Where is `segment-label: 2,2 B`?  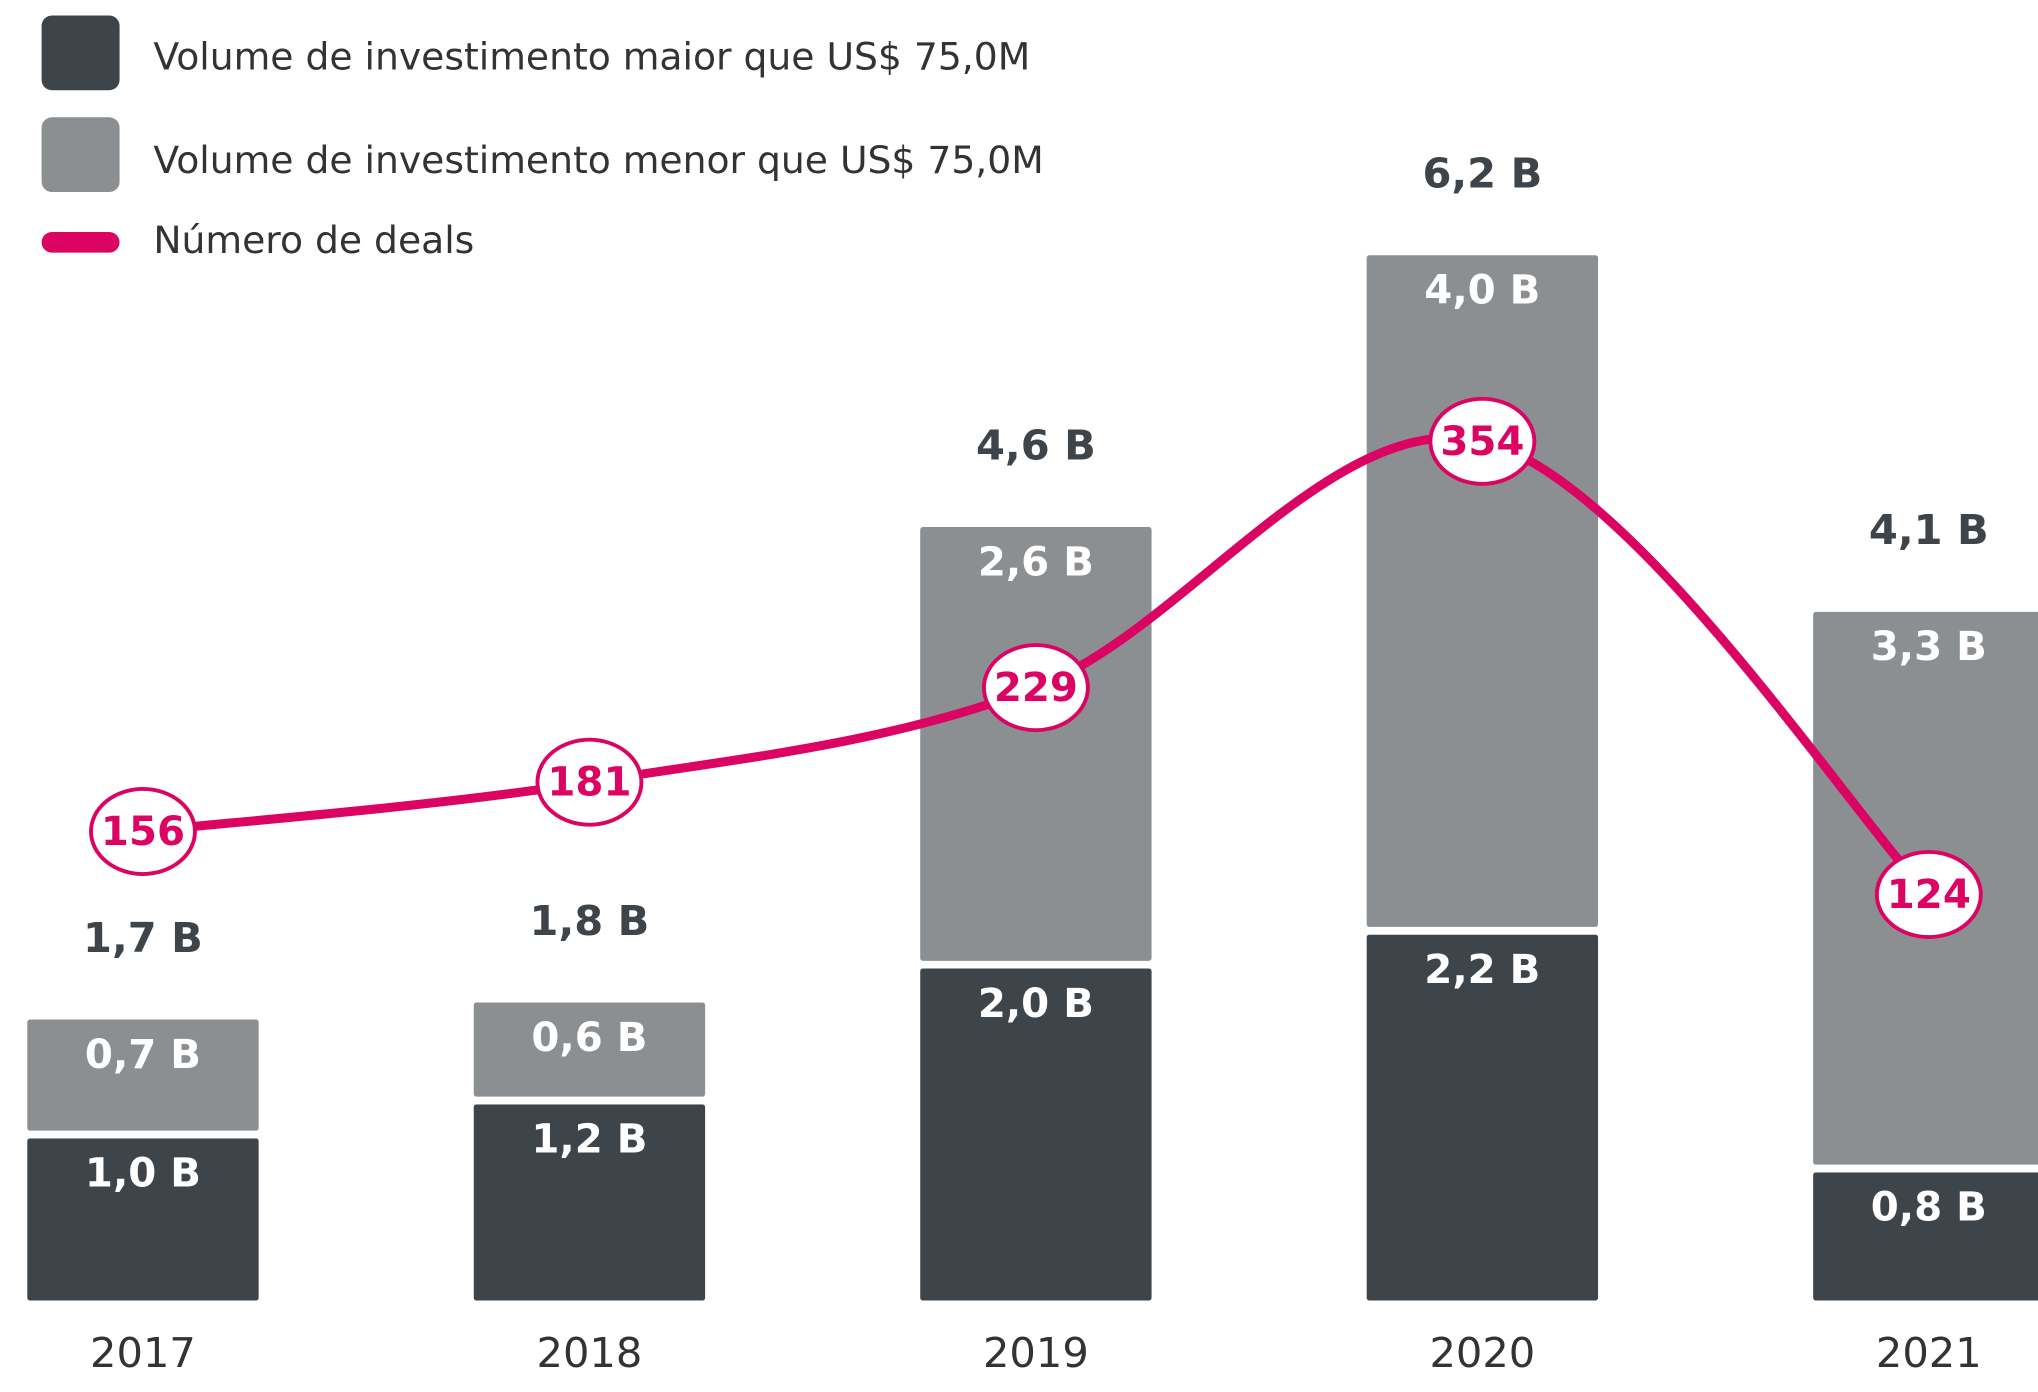
segment-label: 2,2 B is located at coordinates (1482, 970).